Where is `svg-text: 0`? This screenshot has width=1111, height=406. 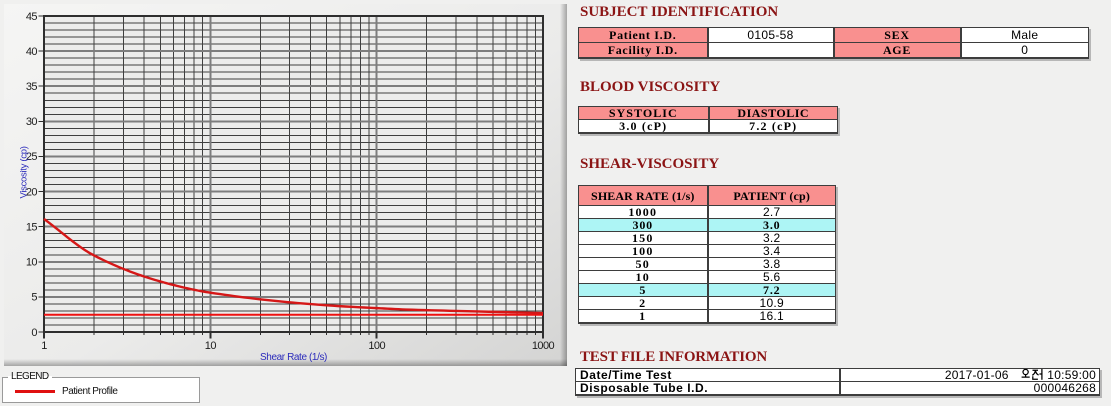
svg-text: 0 is located at coordinates (34, 333).